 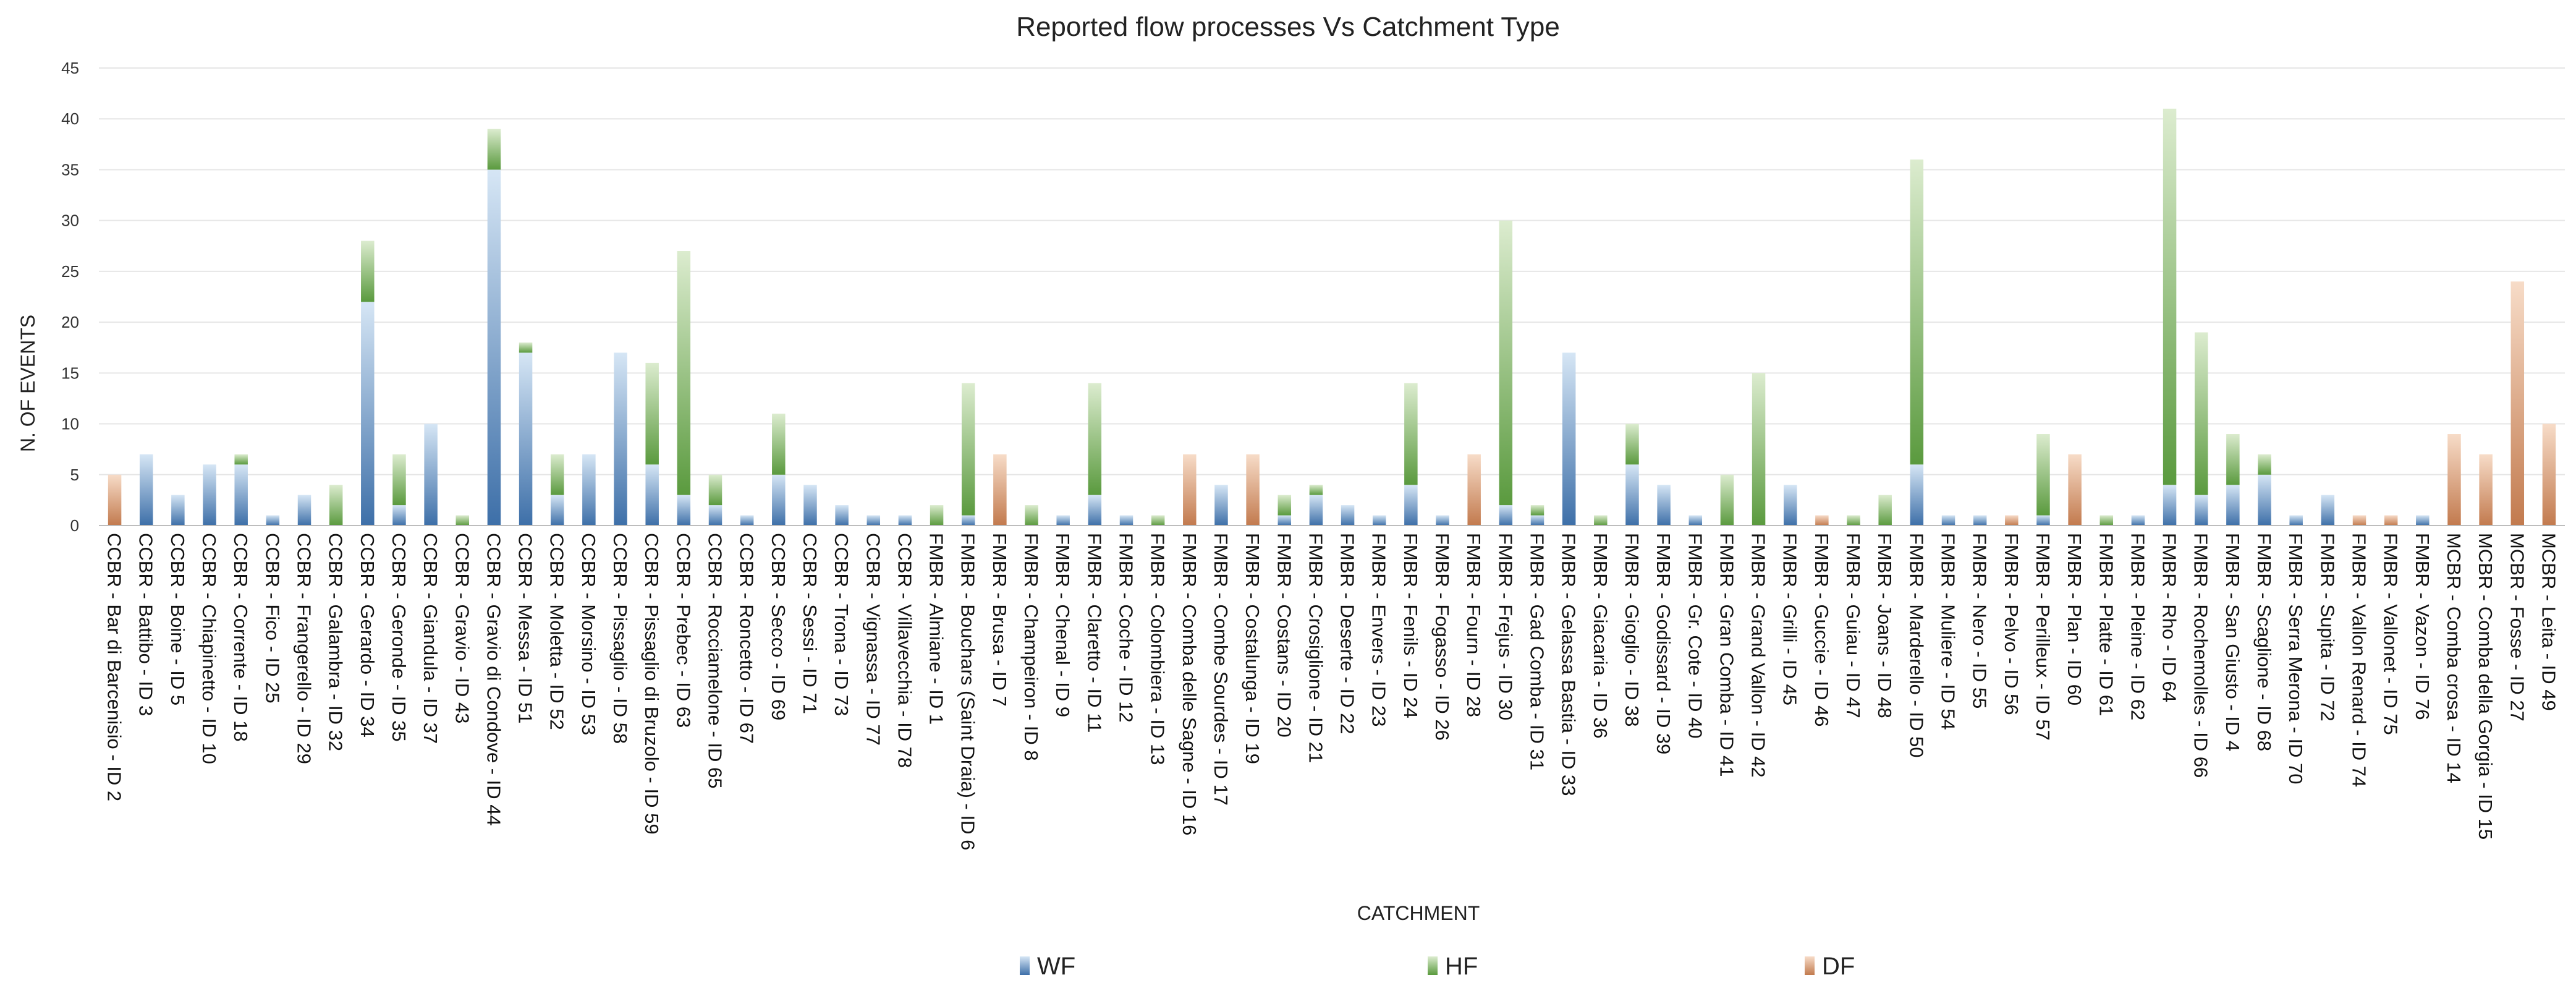 What do you see at coordinates (841, 624) in the screenshot?
I see `x-tick-label: CCBR - Trona - ID 73` at bounding box center [841, 624].